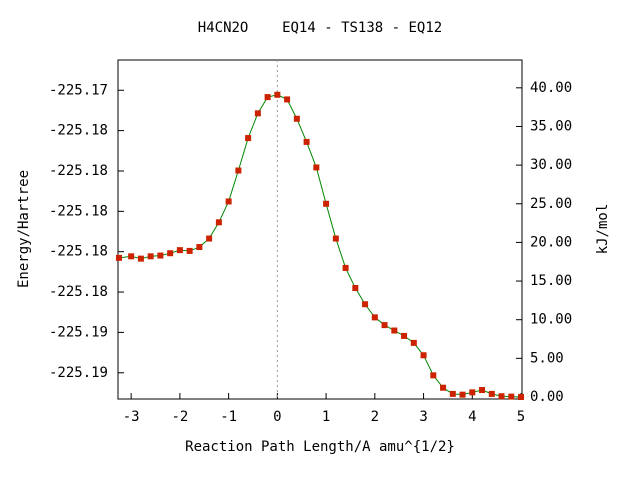  I want to click on x-tick-label: 1, so click(326, 417).